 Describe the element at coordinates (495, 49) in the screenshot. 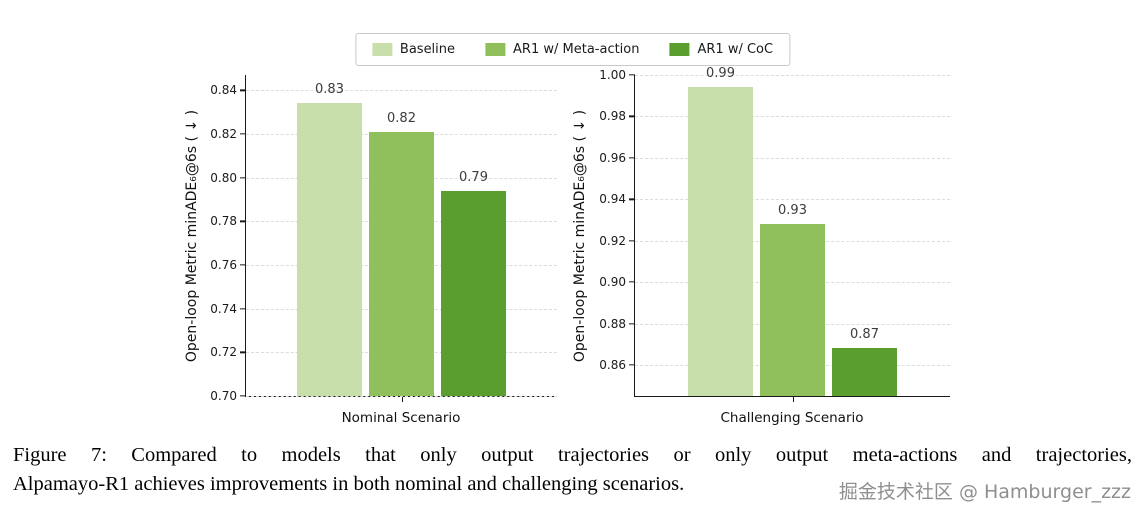

I see `legend-swatch-meta-action` at that location.